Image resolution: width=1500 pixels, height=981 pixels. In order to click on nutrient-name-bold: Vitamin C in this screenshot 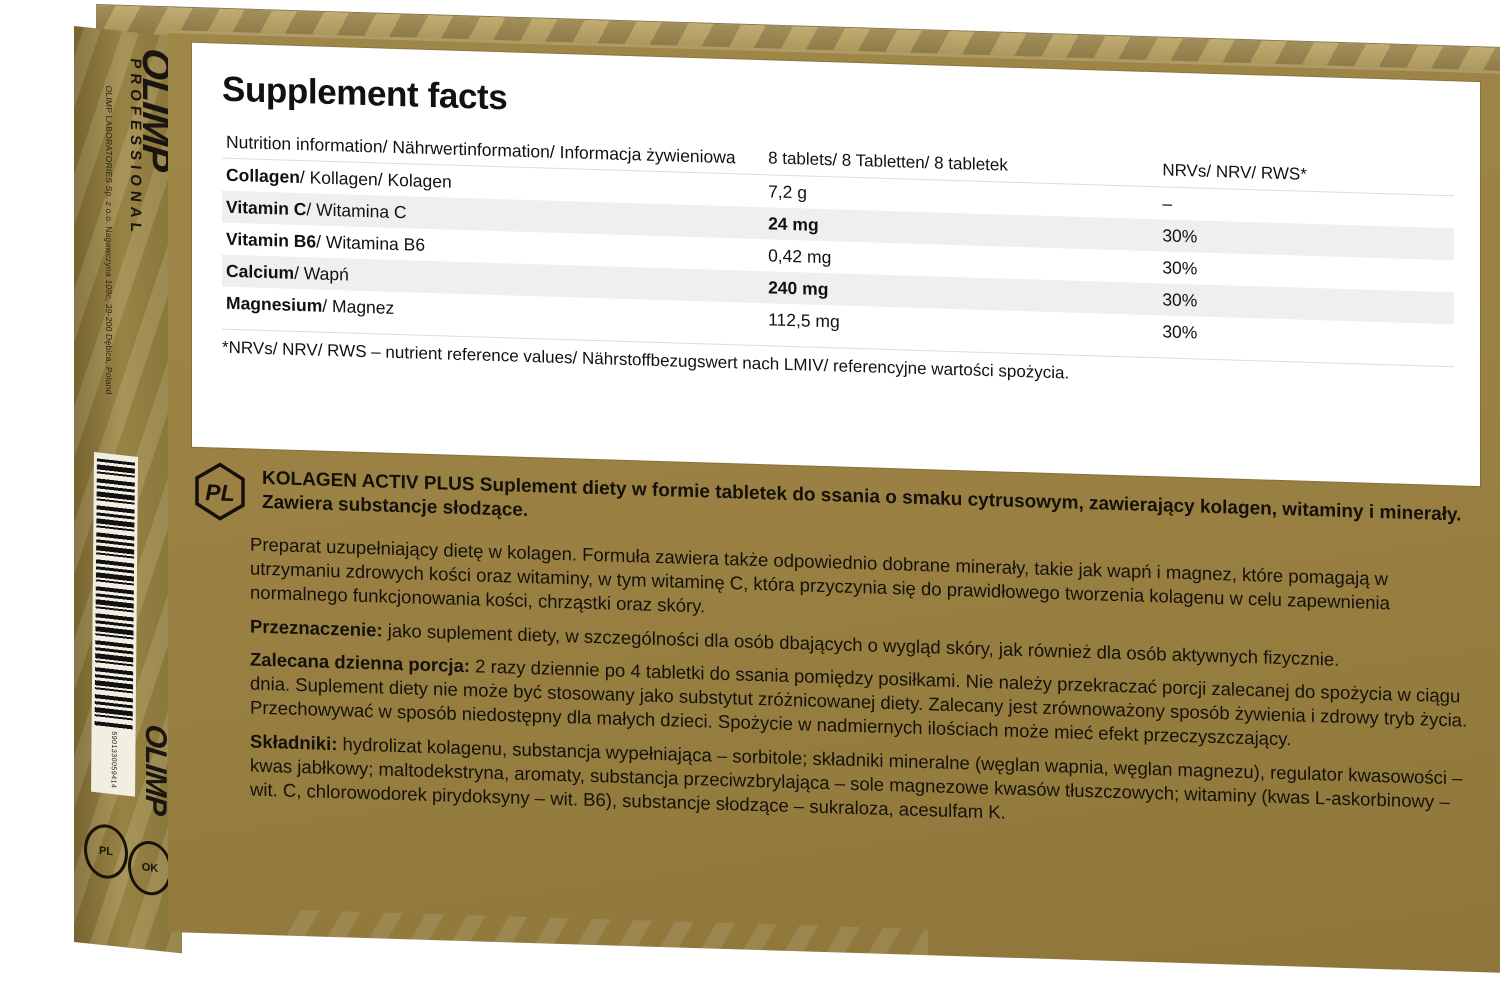, I will do `click(266, 207)`.